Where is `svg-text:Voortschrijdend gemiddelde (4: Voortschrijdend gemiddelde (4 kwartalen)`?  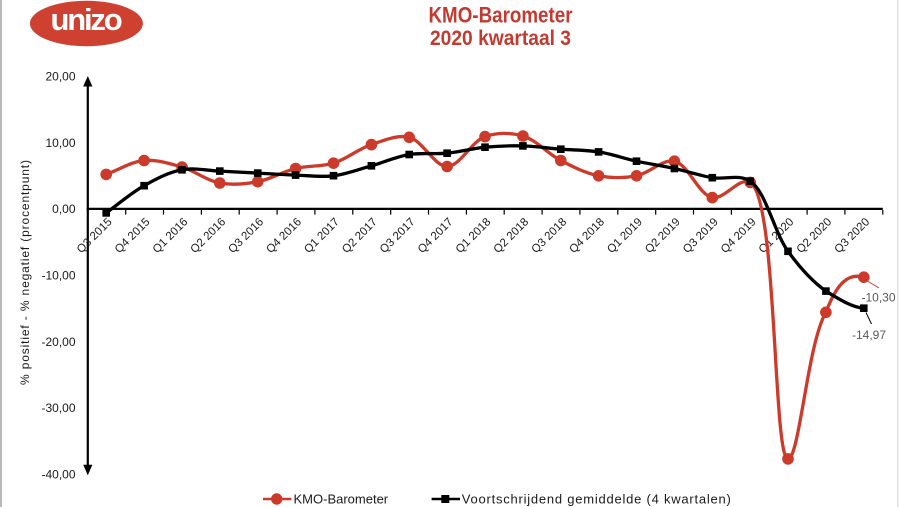
svg-text:Voortschrijdend gemiddelde (4: Voortschrijdend gemiddelde (4 kwartalen) is located at coordinates (596, 498).